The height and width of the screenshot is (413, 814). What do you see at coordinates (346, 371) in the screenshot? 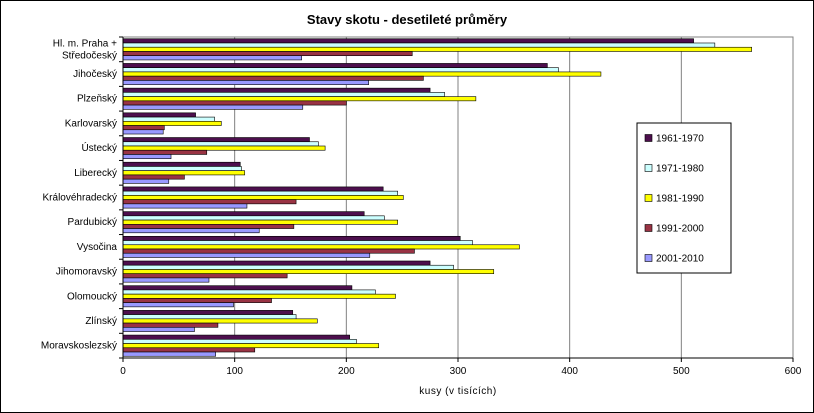
I see `x-tick-label: 200` at bounding box center [346, 371].